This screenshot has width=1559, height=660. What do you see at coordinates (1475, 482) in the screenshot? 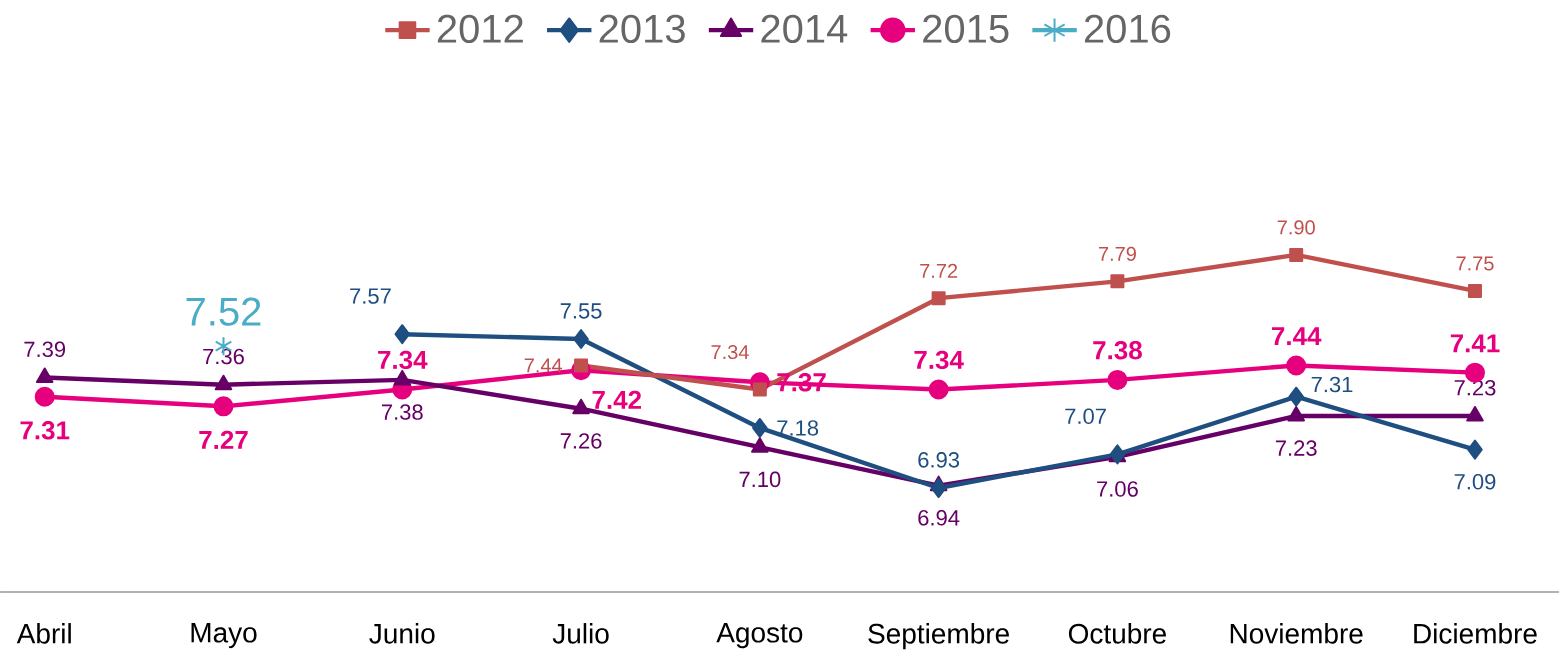
I see `data-label: 7.09` at bounding box center [1475, 482].